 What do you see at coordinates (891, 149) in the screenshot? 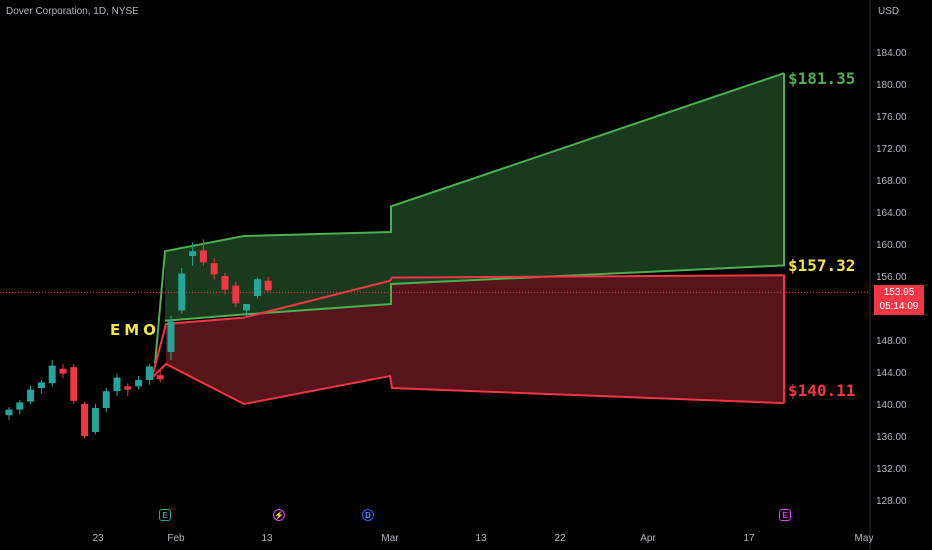
I see `y-tick-label: 172.00` at bounding box center [891, 149].